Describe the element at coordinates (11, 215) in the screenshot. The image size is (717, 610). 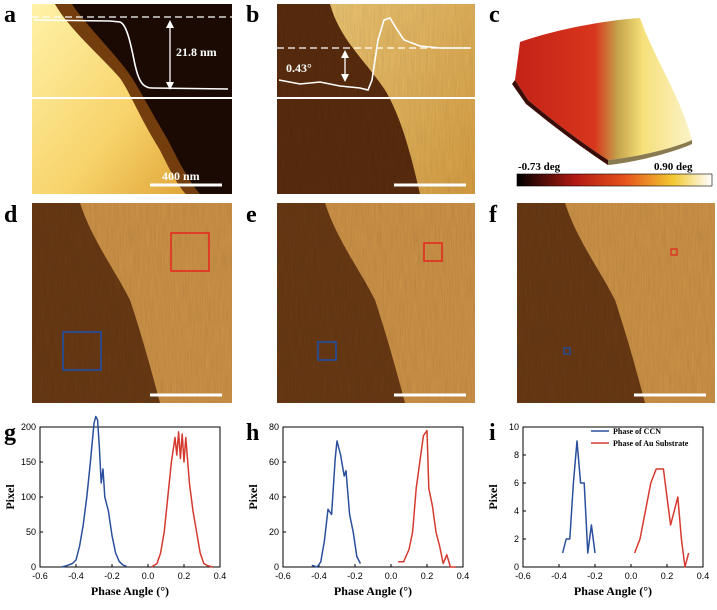
I see `panel-label-d: d` at that location.